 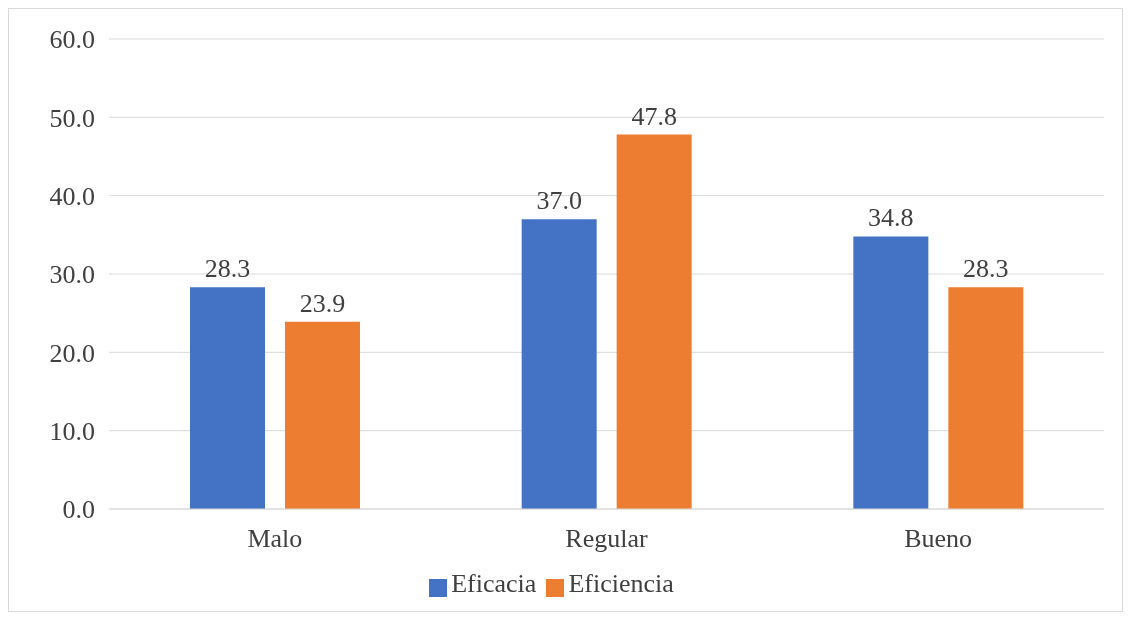 What do you see at coordinates (72, 40) in the screenshot?
I see `y-tick-label: 60.0` at bounding box center [72, 40].